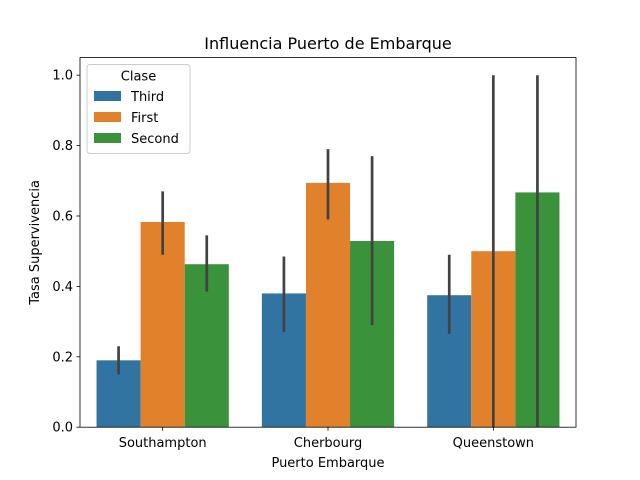 The height and width of the screenshot is (480, 640). Describe the element at coordinates (107, 96) in the screenshot. I see `legend-swatch-third` at that location.